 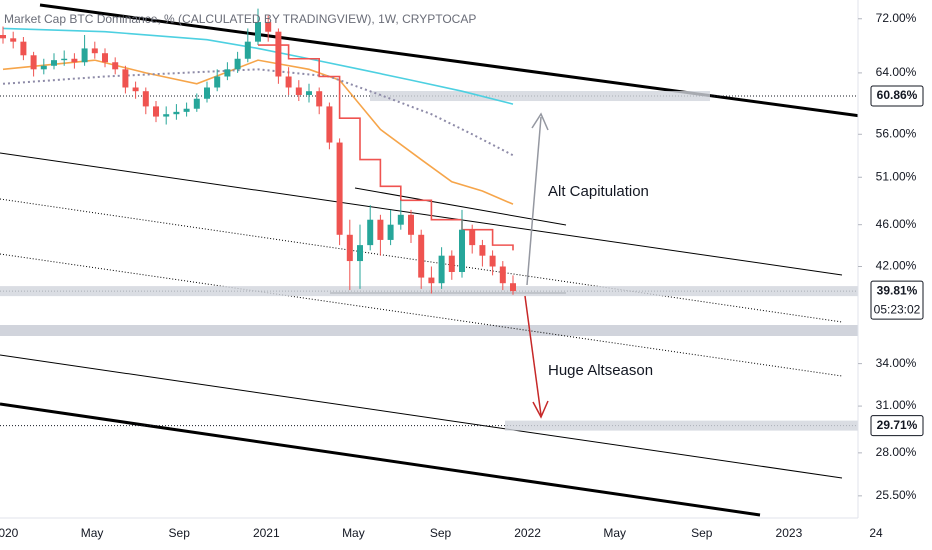 What do you see at coordinates (9, 533) in the screenshot?
I see `x-tick-label: 2020` at bounding box center [9, 533].